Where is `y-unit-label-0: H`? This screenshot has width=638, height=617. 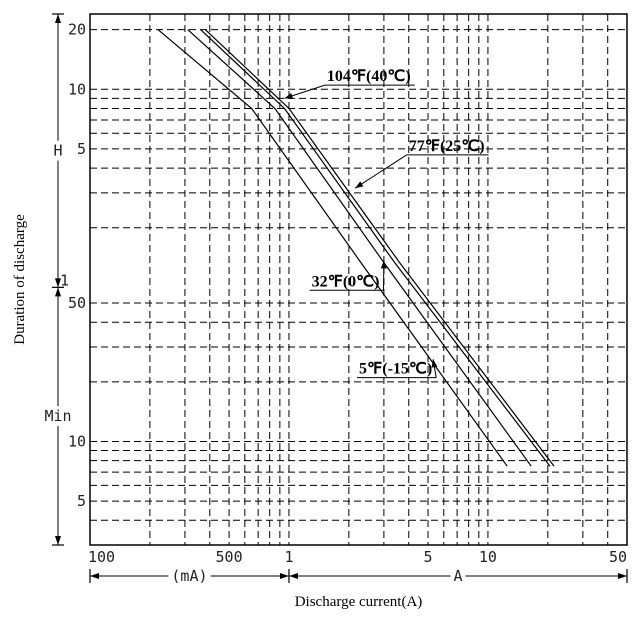 y-unit-label-0: H is located at coordinates (57, 151).